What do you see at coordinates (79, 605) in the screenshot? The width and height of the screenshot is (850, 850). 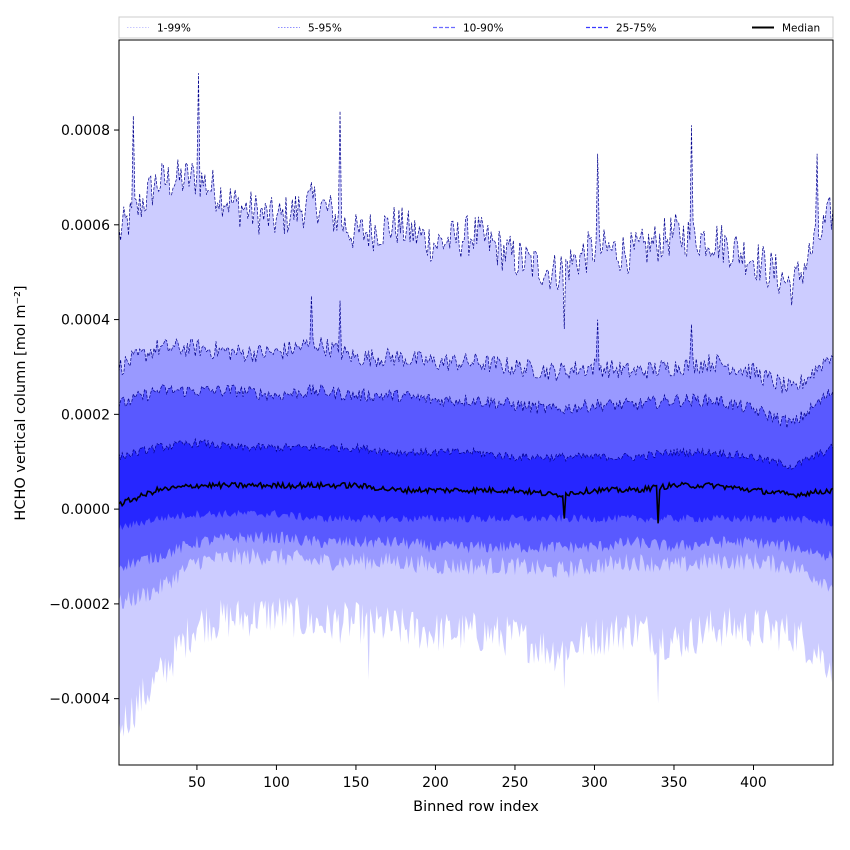 I see `y-tick-label: −0.0002` at bounding box center [79, 605].